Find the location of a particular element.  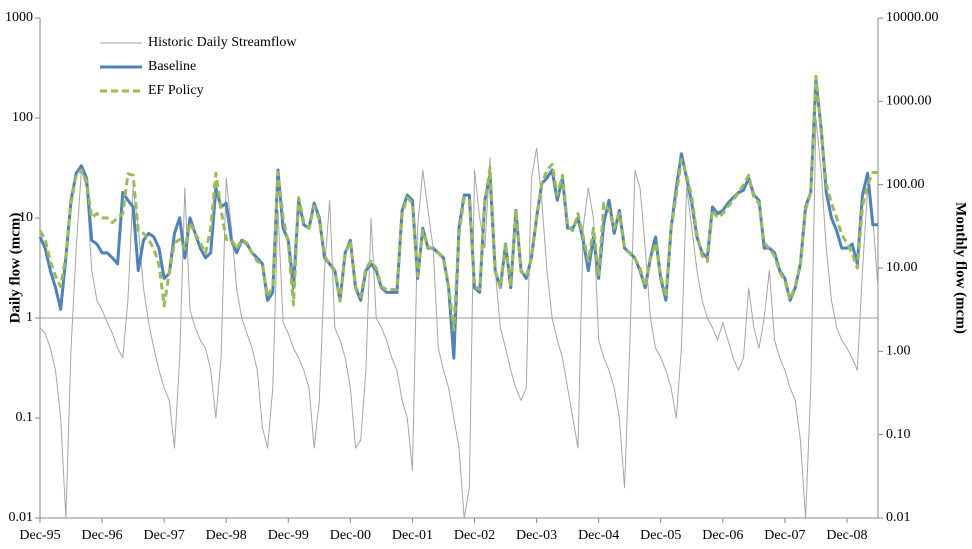

y-axis-title: Daily flow (mcm) is located at coordinates (15, 268).